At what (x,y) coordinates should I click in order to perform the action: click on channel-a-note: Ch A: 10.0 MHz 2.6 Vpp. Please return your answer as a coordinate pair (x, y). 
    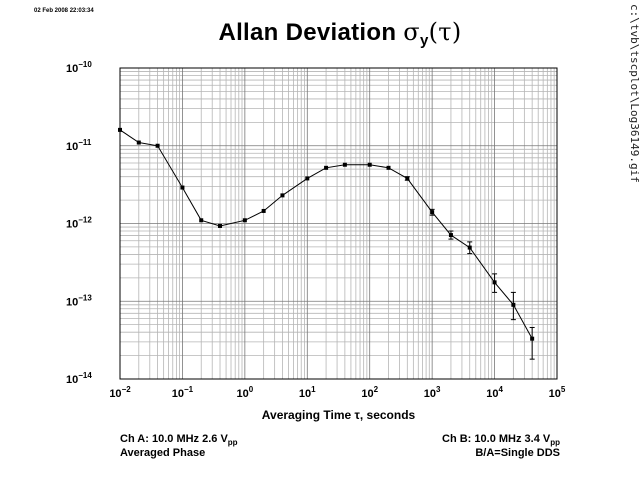
    Looking at the image, I should click on (179, 440).